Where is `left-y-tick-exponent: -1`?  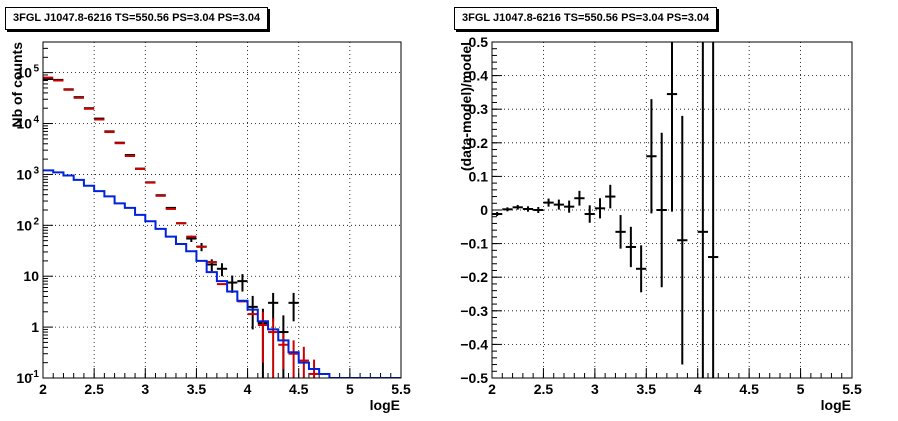 left-y-tick-exponent: -1 is located at coordinates (34, 374).